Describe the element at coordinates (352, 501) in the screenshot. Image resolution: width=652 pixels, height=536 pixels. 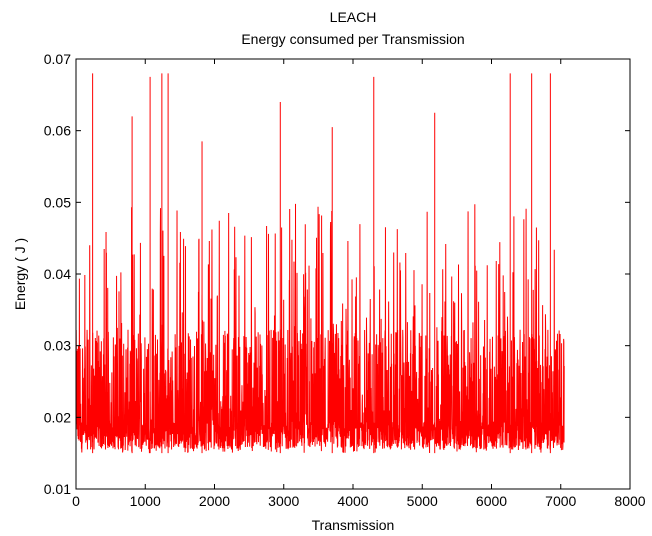
I see `x-tick-label: 4000` at that location.